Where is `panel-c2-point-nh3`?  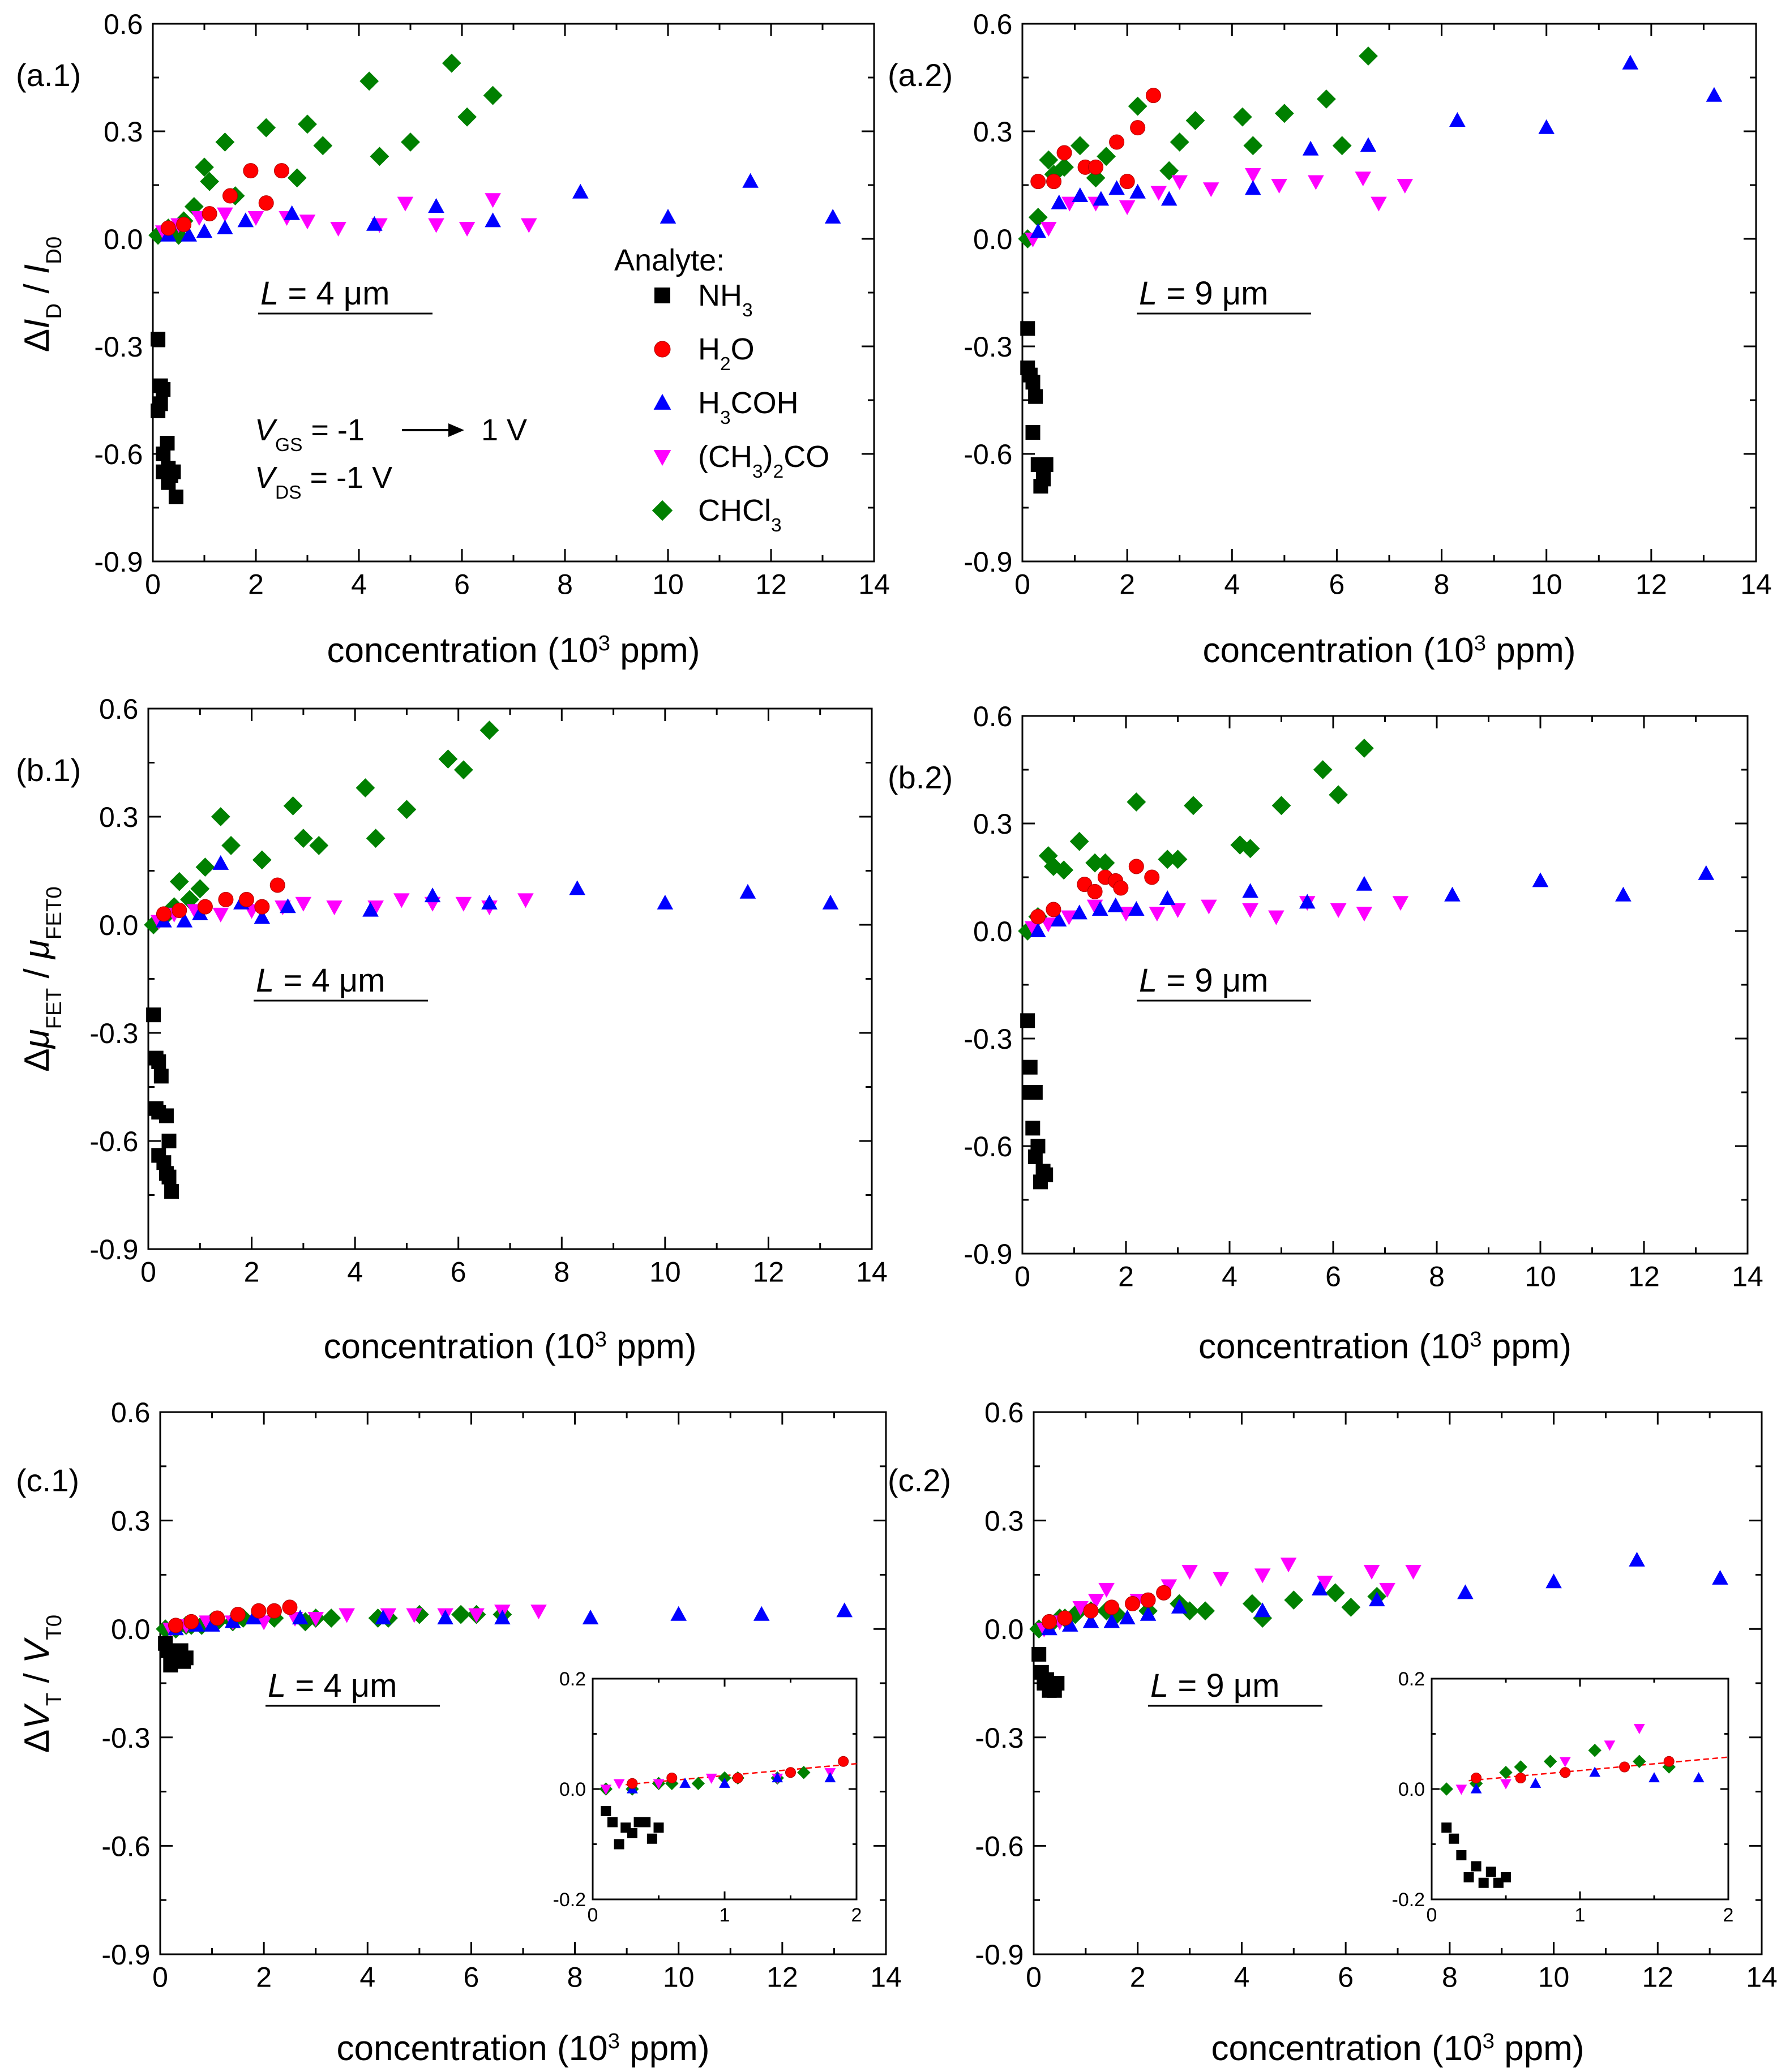
panel-c2-point-nh3 is located at coordinates (1057, 1683).